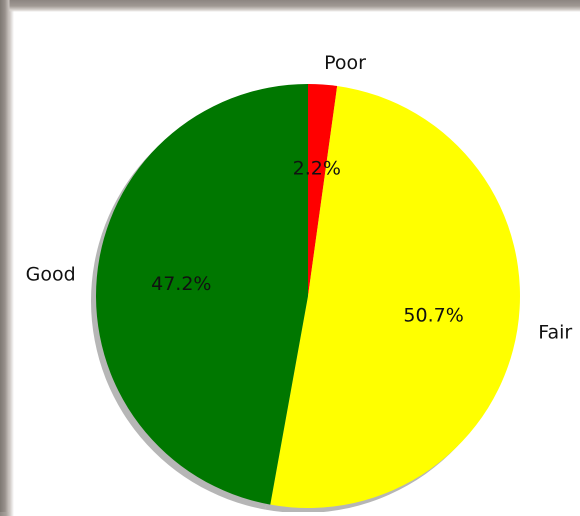 This screenshot has width=580, height=516. I want to click on slice-percent-good: 47.2%, so click(181, 284).